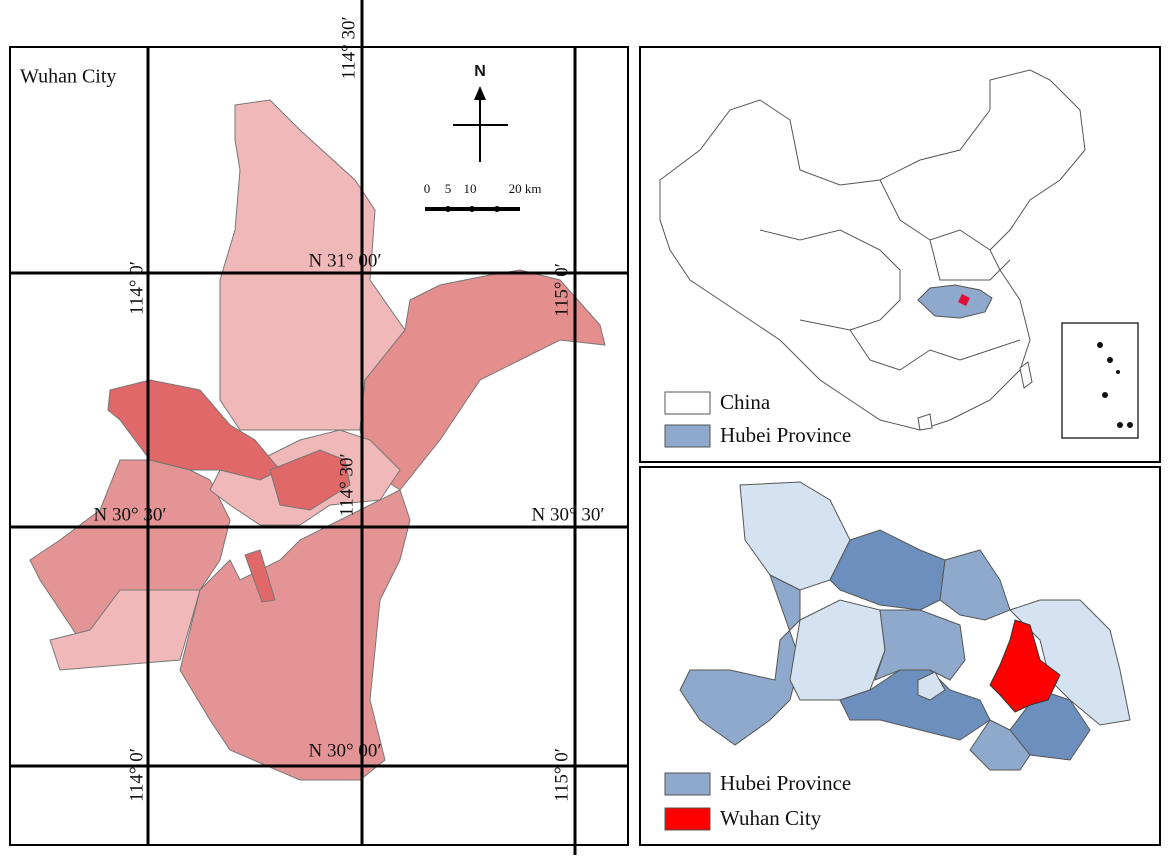 This screenshot has width=1170, height=867. Describe the element at coordinates (480, 112) in the screenshot. I see `north-arrow: N` at that location.